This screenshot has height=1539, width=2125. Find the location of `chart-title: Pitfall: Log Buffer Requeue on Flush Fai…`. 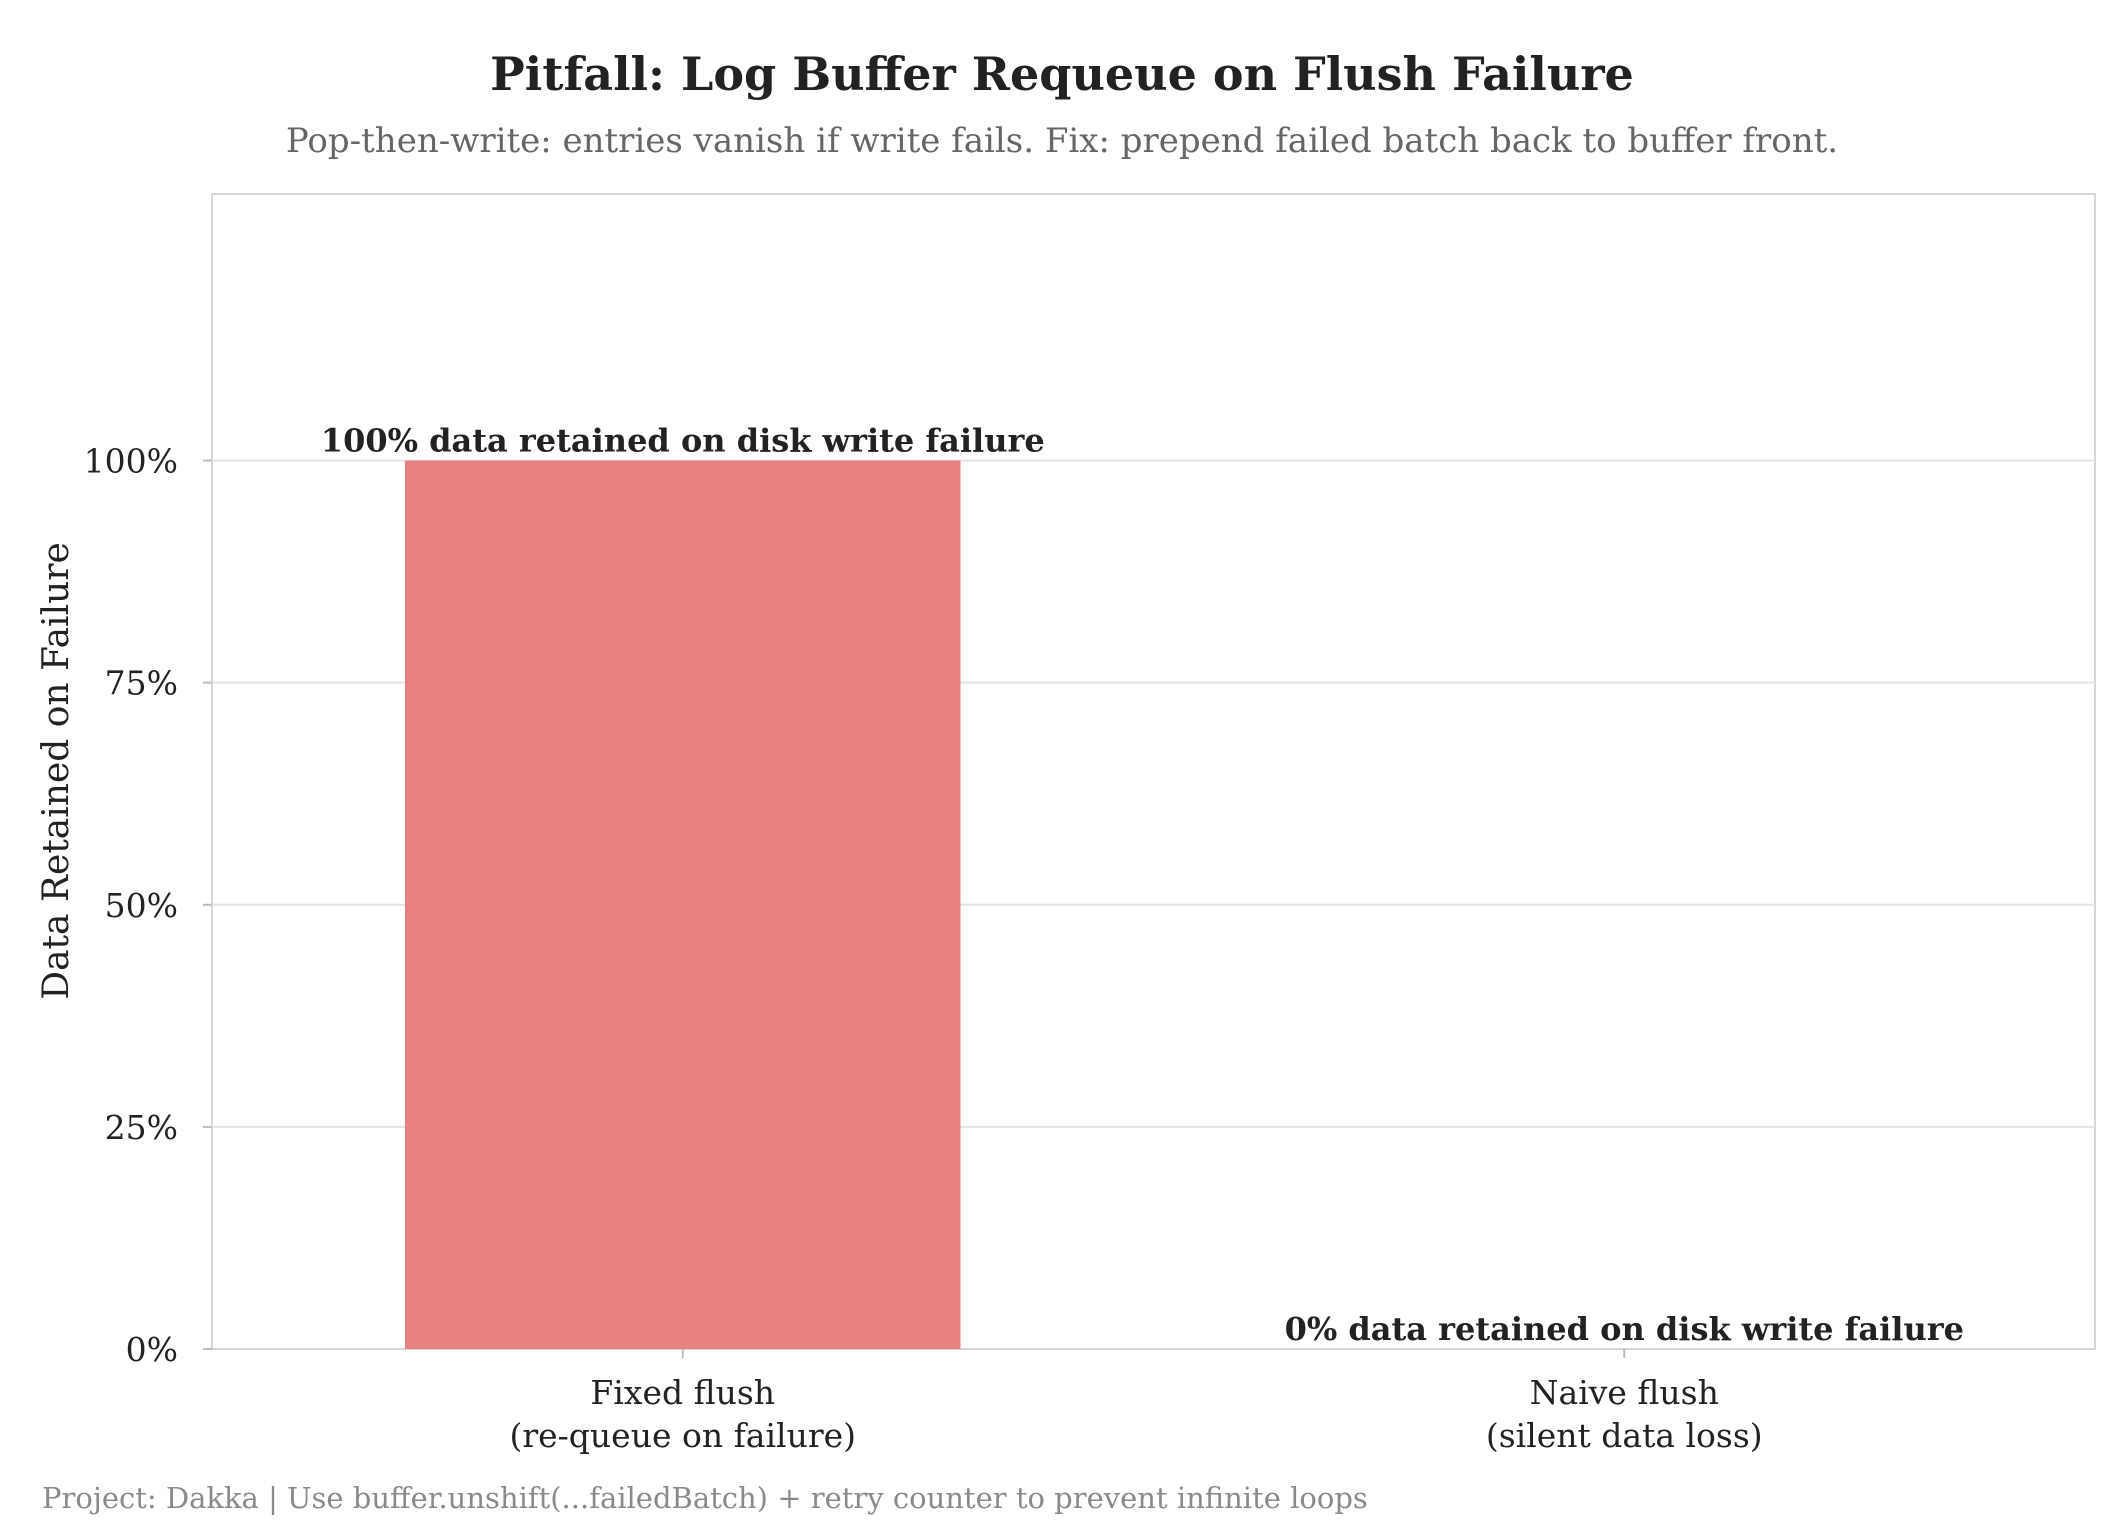

chart-title: Pitfall: Log Buffer Requeue on Flush Fai… is located at coordinates (1062, 74).